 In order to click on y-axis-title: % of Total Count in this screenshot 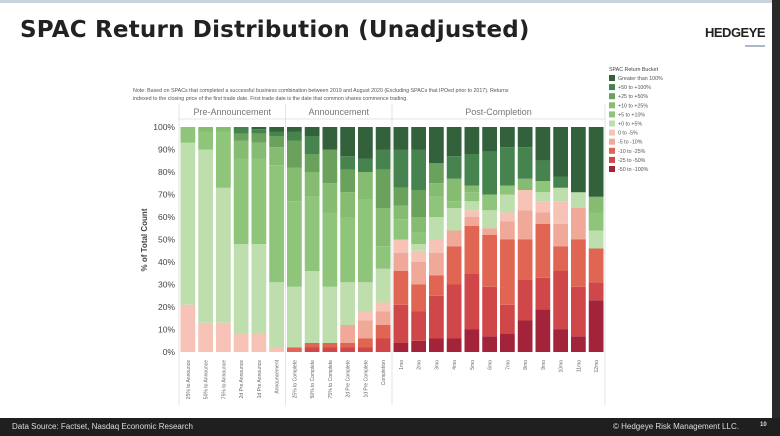, I will do `click(144, 239)`.